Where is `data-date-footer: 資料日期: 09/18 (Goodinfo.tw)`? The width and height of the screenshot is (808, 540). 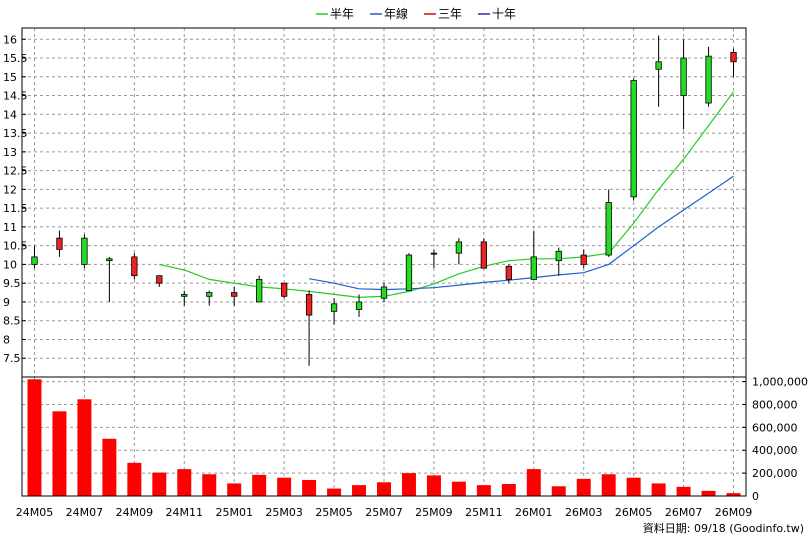 data-date-footer: 資料日期: 09/18 (Goodinfo.tw) is located at coordinates (723, 528).